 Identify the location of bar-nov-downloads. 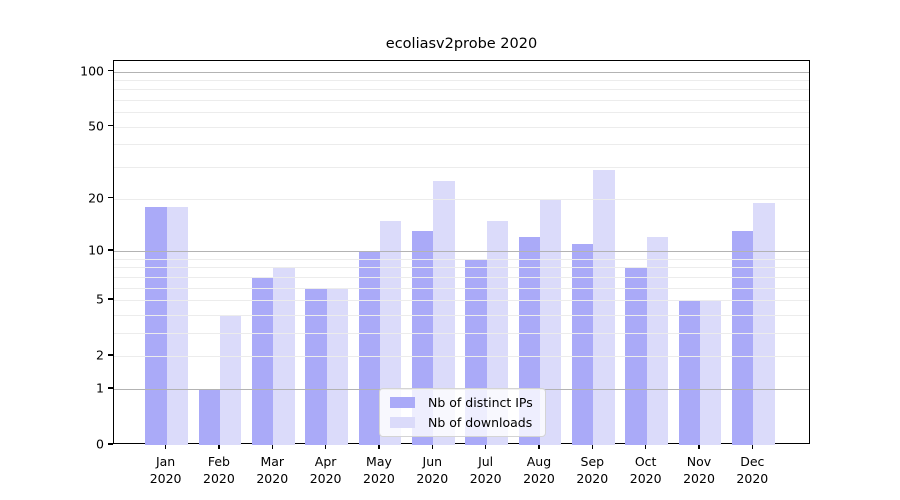
(711, 372).